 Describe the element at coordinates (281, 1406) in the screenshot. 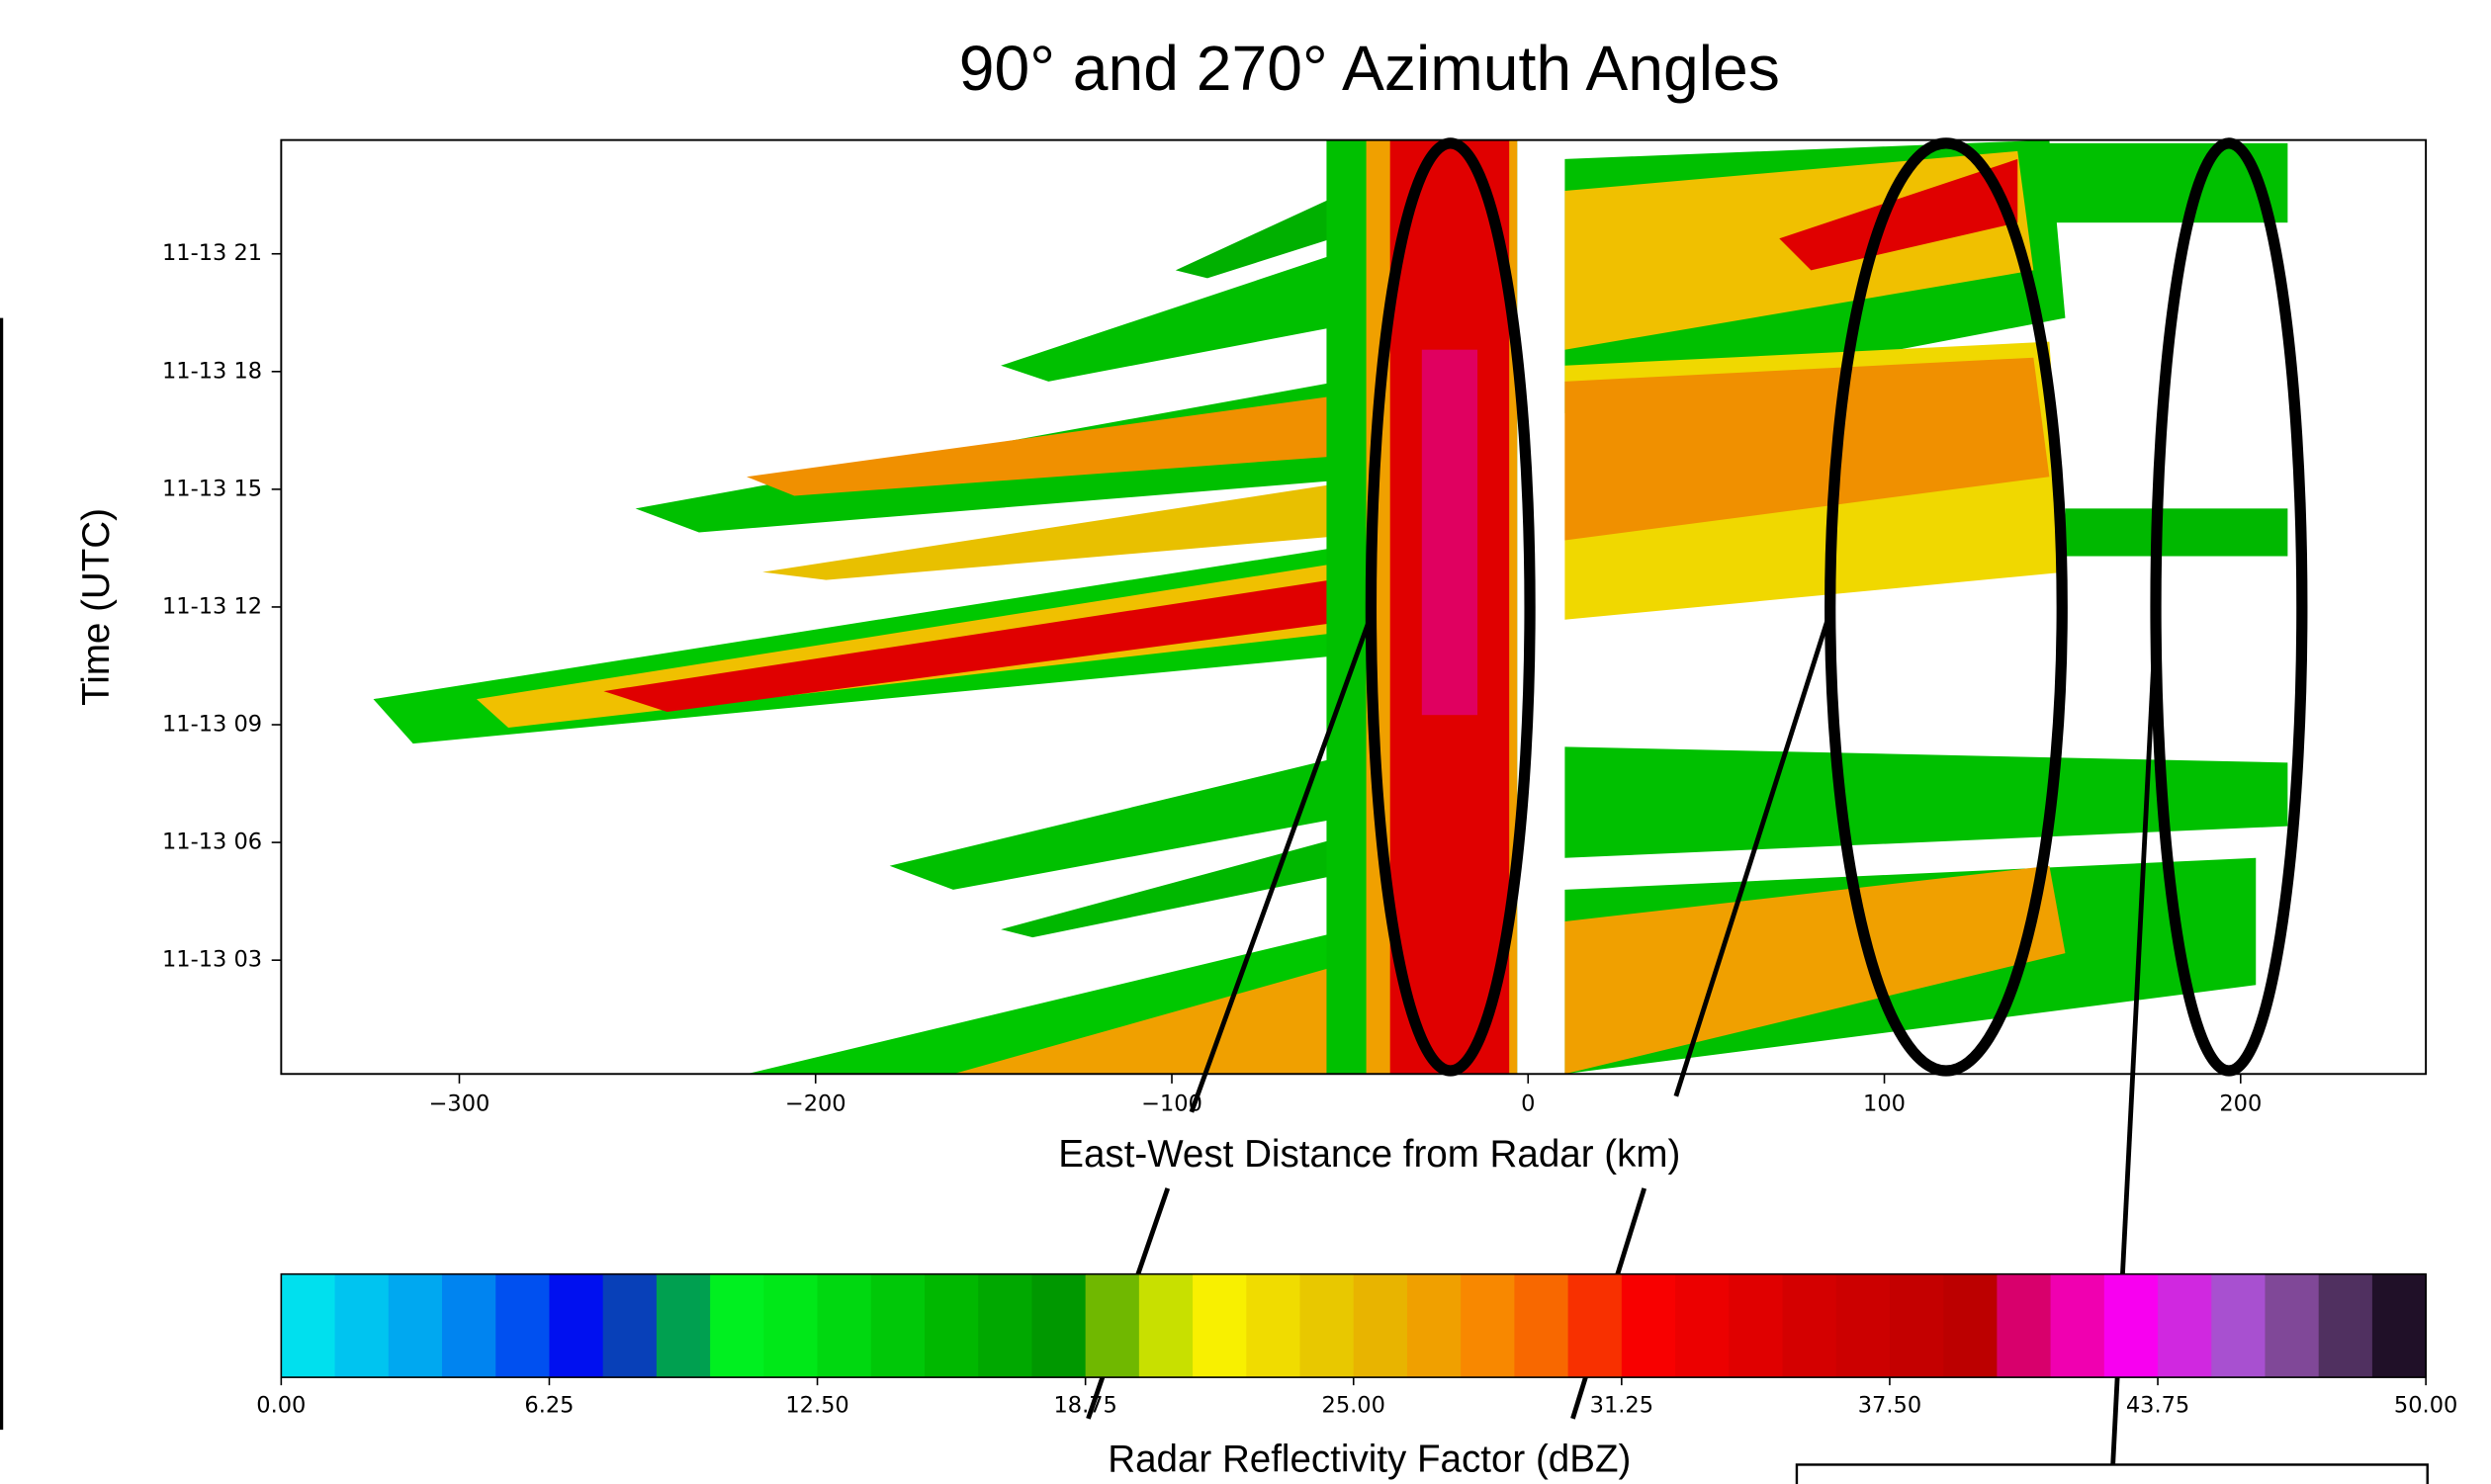

I see `colorbar-tick-label: 0.00` at that location.